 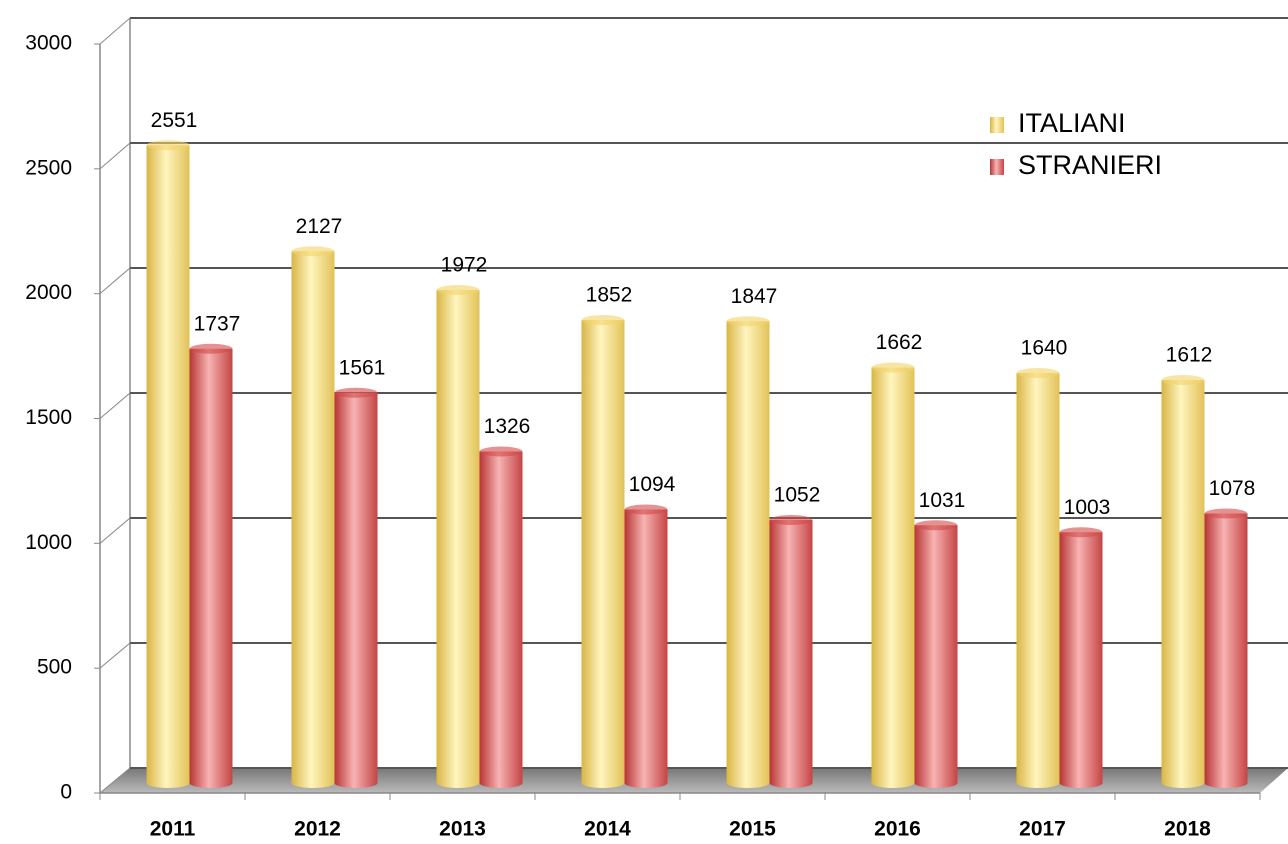 What do you see at coordinates (694, 780) in the screenshot?
I see `floor` at bounding box center [694, 780].